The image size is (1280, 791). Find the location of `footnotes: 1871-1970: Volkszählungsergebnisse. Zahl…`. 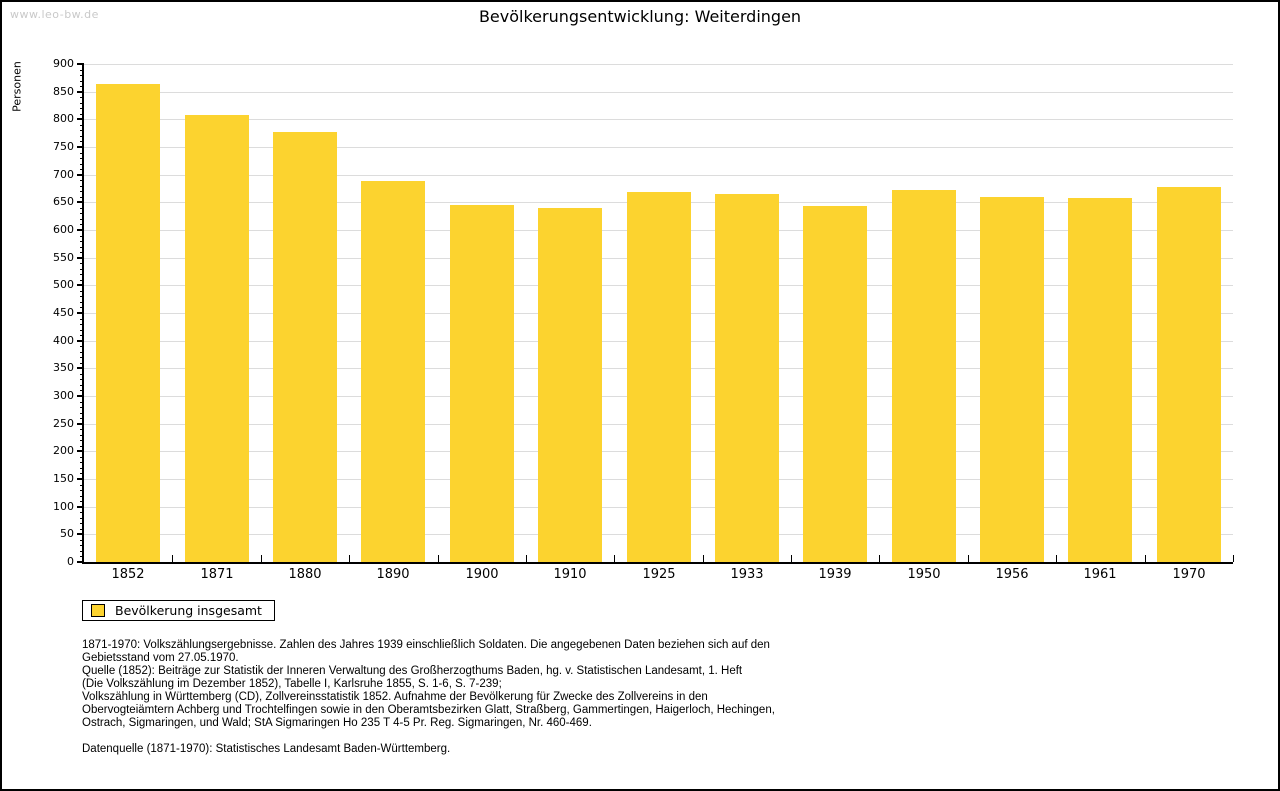

footnotes: 1871-1970: Volkszählungsergebnisse. Zahl… is located at coordinates (428, 684).